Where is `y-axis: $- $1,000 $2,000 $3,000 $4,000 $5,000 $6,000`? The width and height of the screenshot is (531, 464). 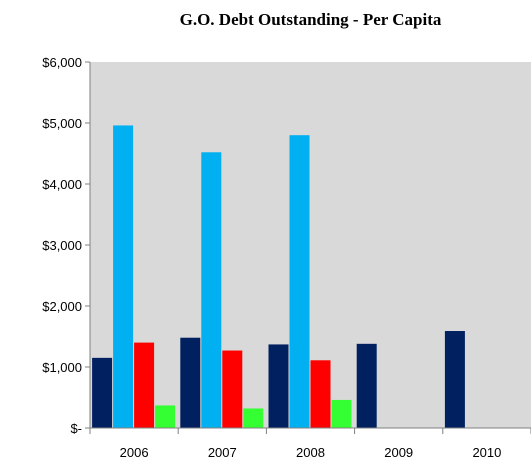 y-axis: $- $1,000 $2,000 $3,000 $4,000 $5,000 $6,000 is located at coordinates (66, 245).